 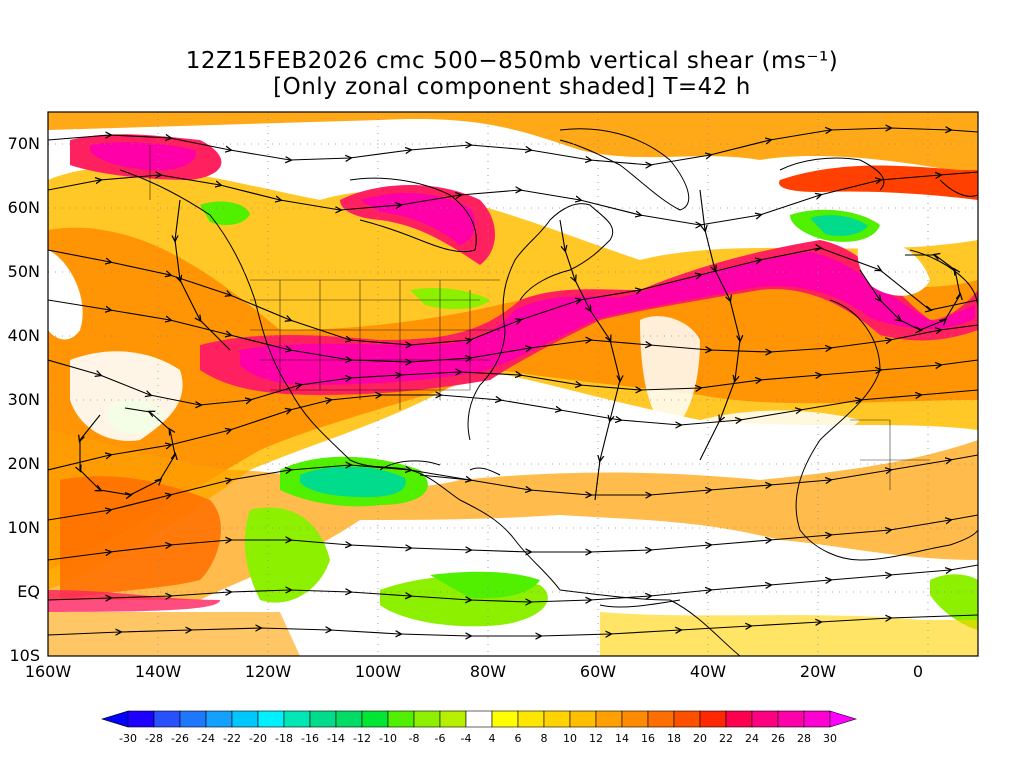 I want to click on colorbar-tick-label: -22, so click(x=232, y=738).